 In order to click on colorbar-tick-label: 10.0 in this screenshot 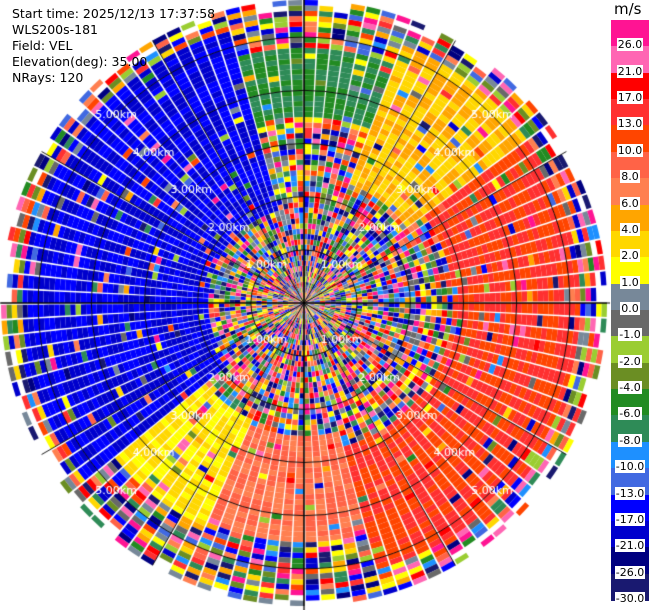, I will do `click(630, 150)`.